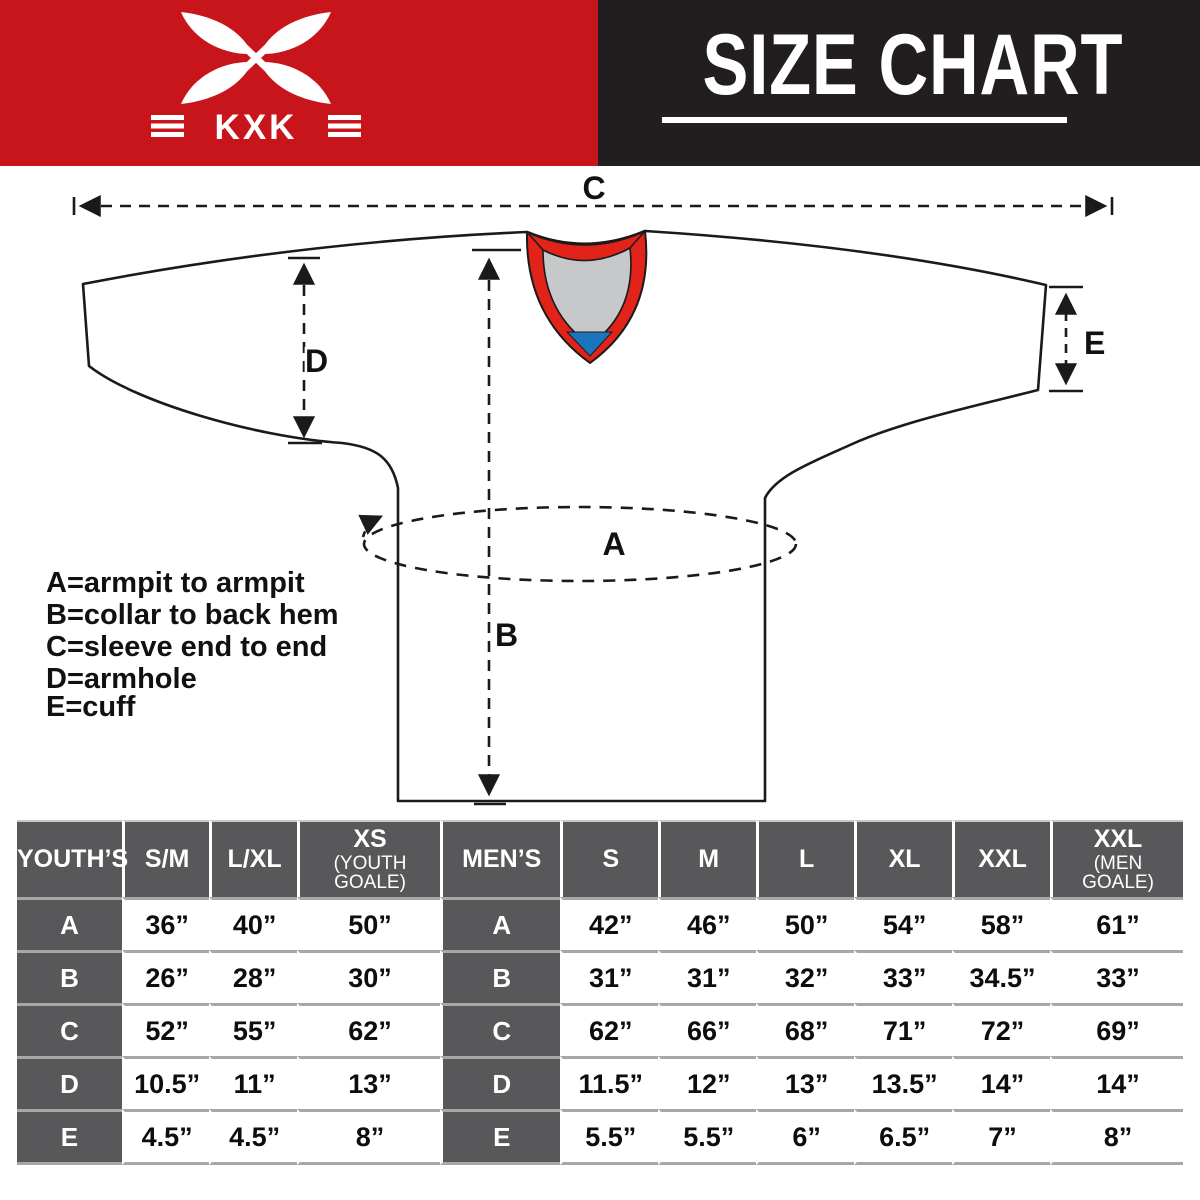 The image size is (1200, 1200). Describe the element at coordinates (165, 923) in the screenshot. I see `youth-value-A-0: 36”` at that location.